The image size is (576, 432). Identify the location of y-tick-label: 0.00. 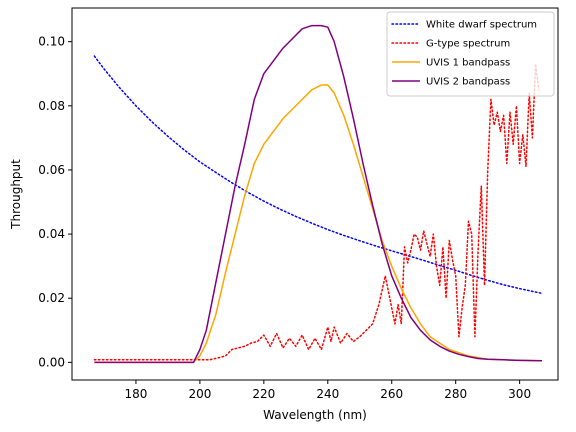
(51, 362).